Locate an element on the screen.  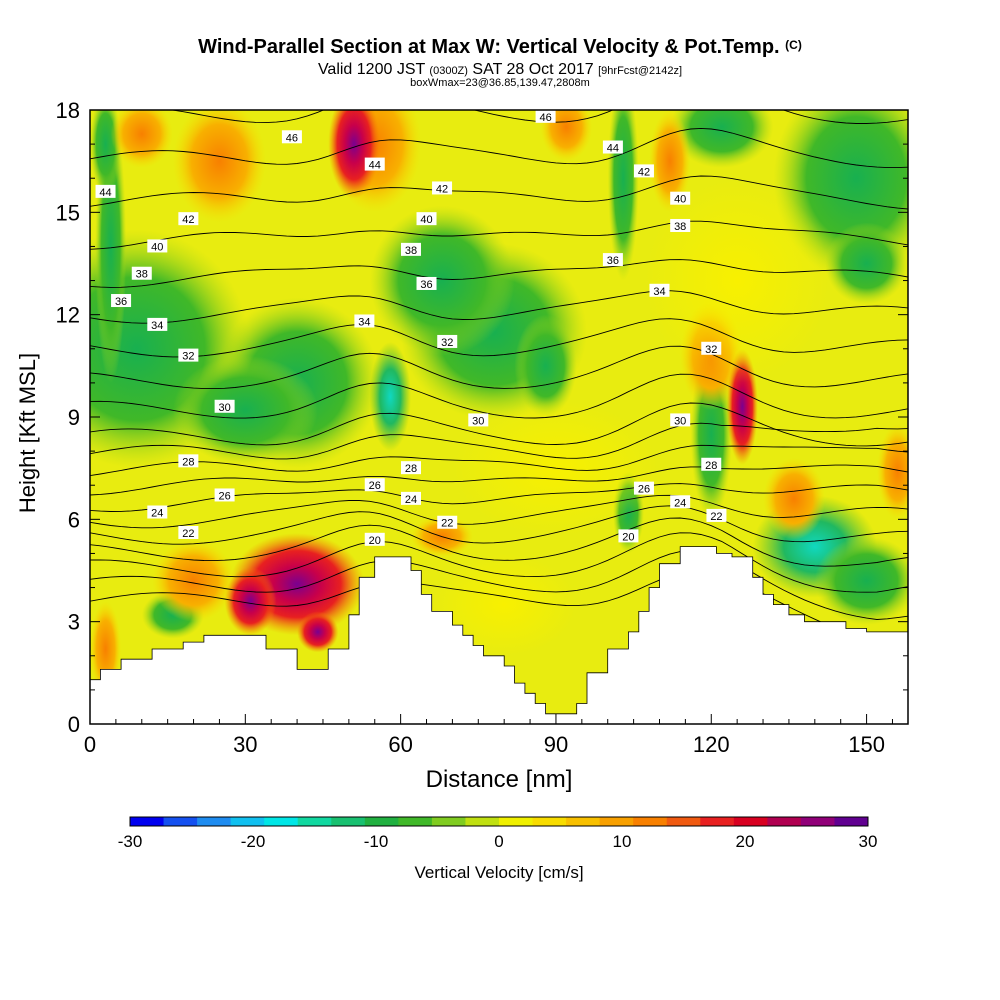
contour-label-text: 46 is located at coordinates (292, 138).